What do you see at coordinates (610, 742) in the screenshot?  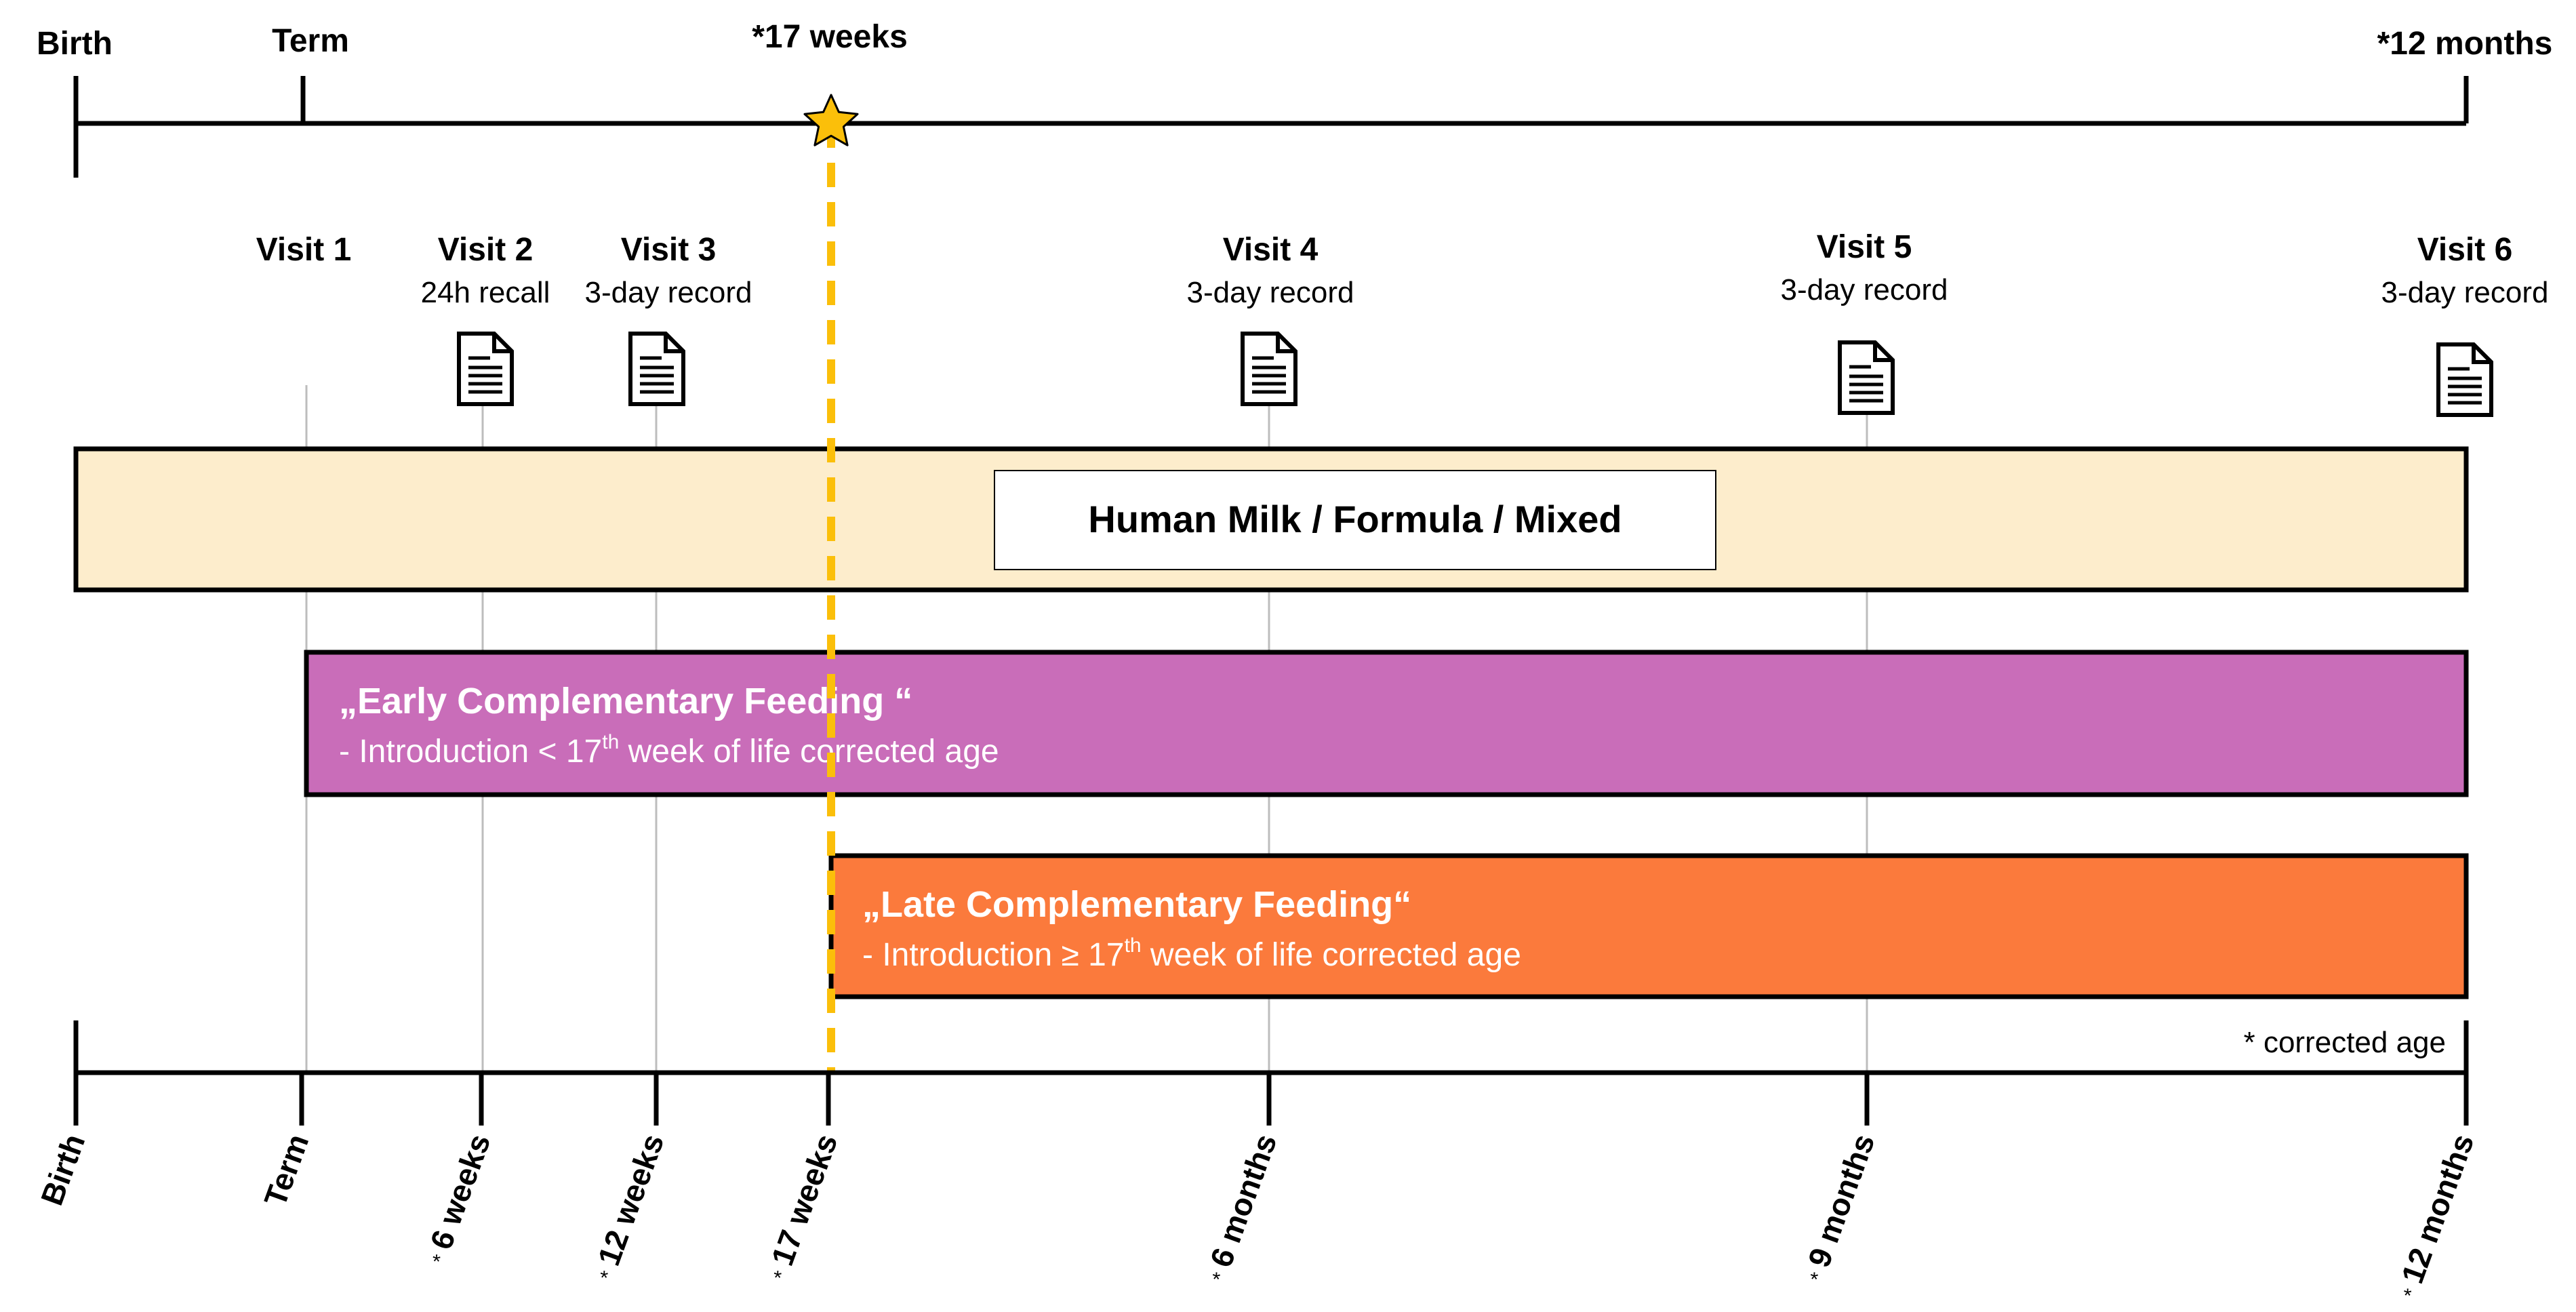 I see `early-band-desc-sup: th` at bounding box center [610, 742].